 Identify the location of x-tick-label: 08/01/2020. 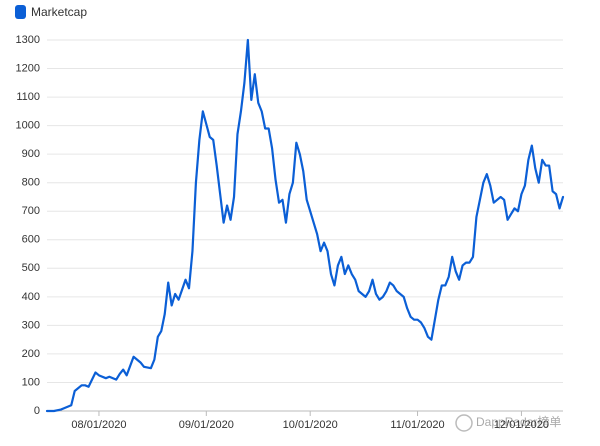
(98, 425).